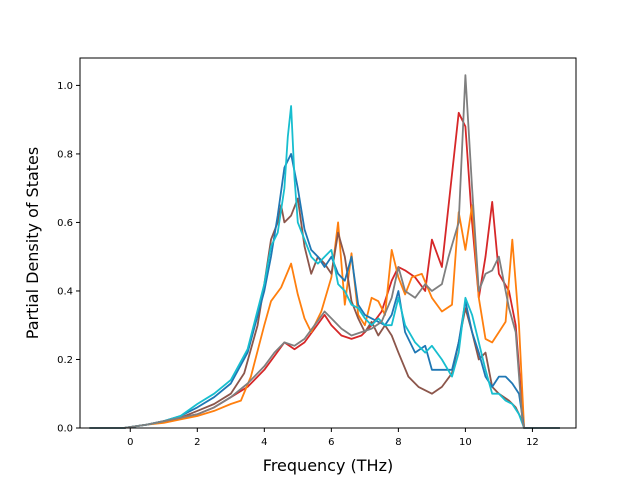 Image resolution: width=640 pixels, height=480 pixels. What do you see at coordinates (465, 442) in the screenshot?
I see `x-tick-label: 10` at bounding box center [465, 442].